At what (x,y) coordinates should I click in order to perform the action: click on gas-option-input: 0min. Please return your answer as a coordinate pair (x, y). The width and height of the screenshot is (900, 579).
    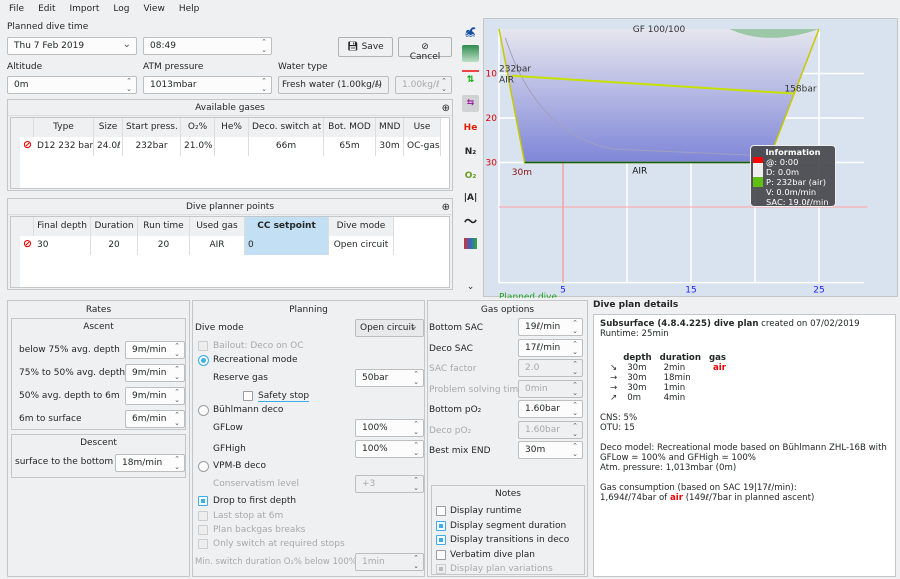
    Looking at the image, I should click on (550, 388).